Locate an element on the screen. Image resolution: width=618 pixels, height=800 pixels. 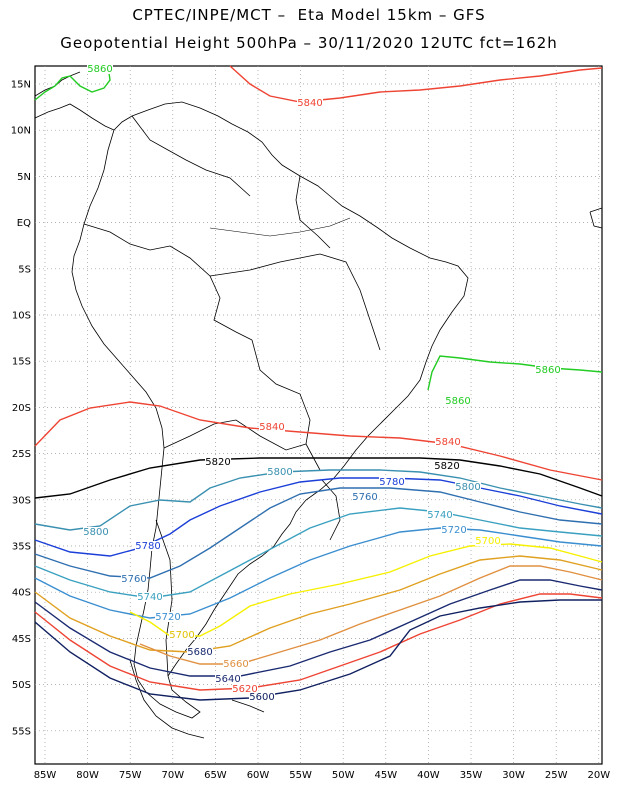
central-america-coast is located at coordinates (74, 117).